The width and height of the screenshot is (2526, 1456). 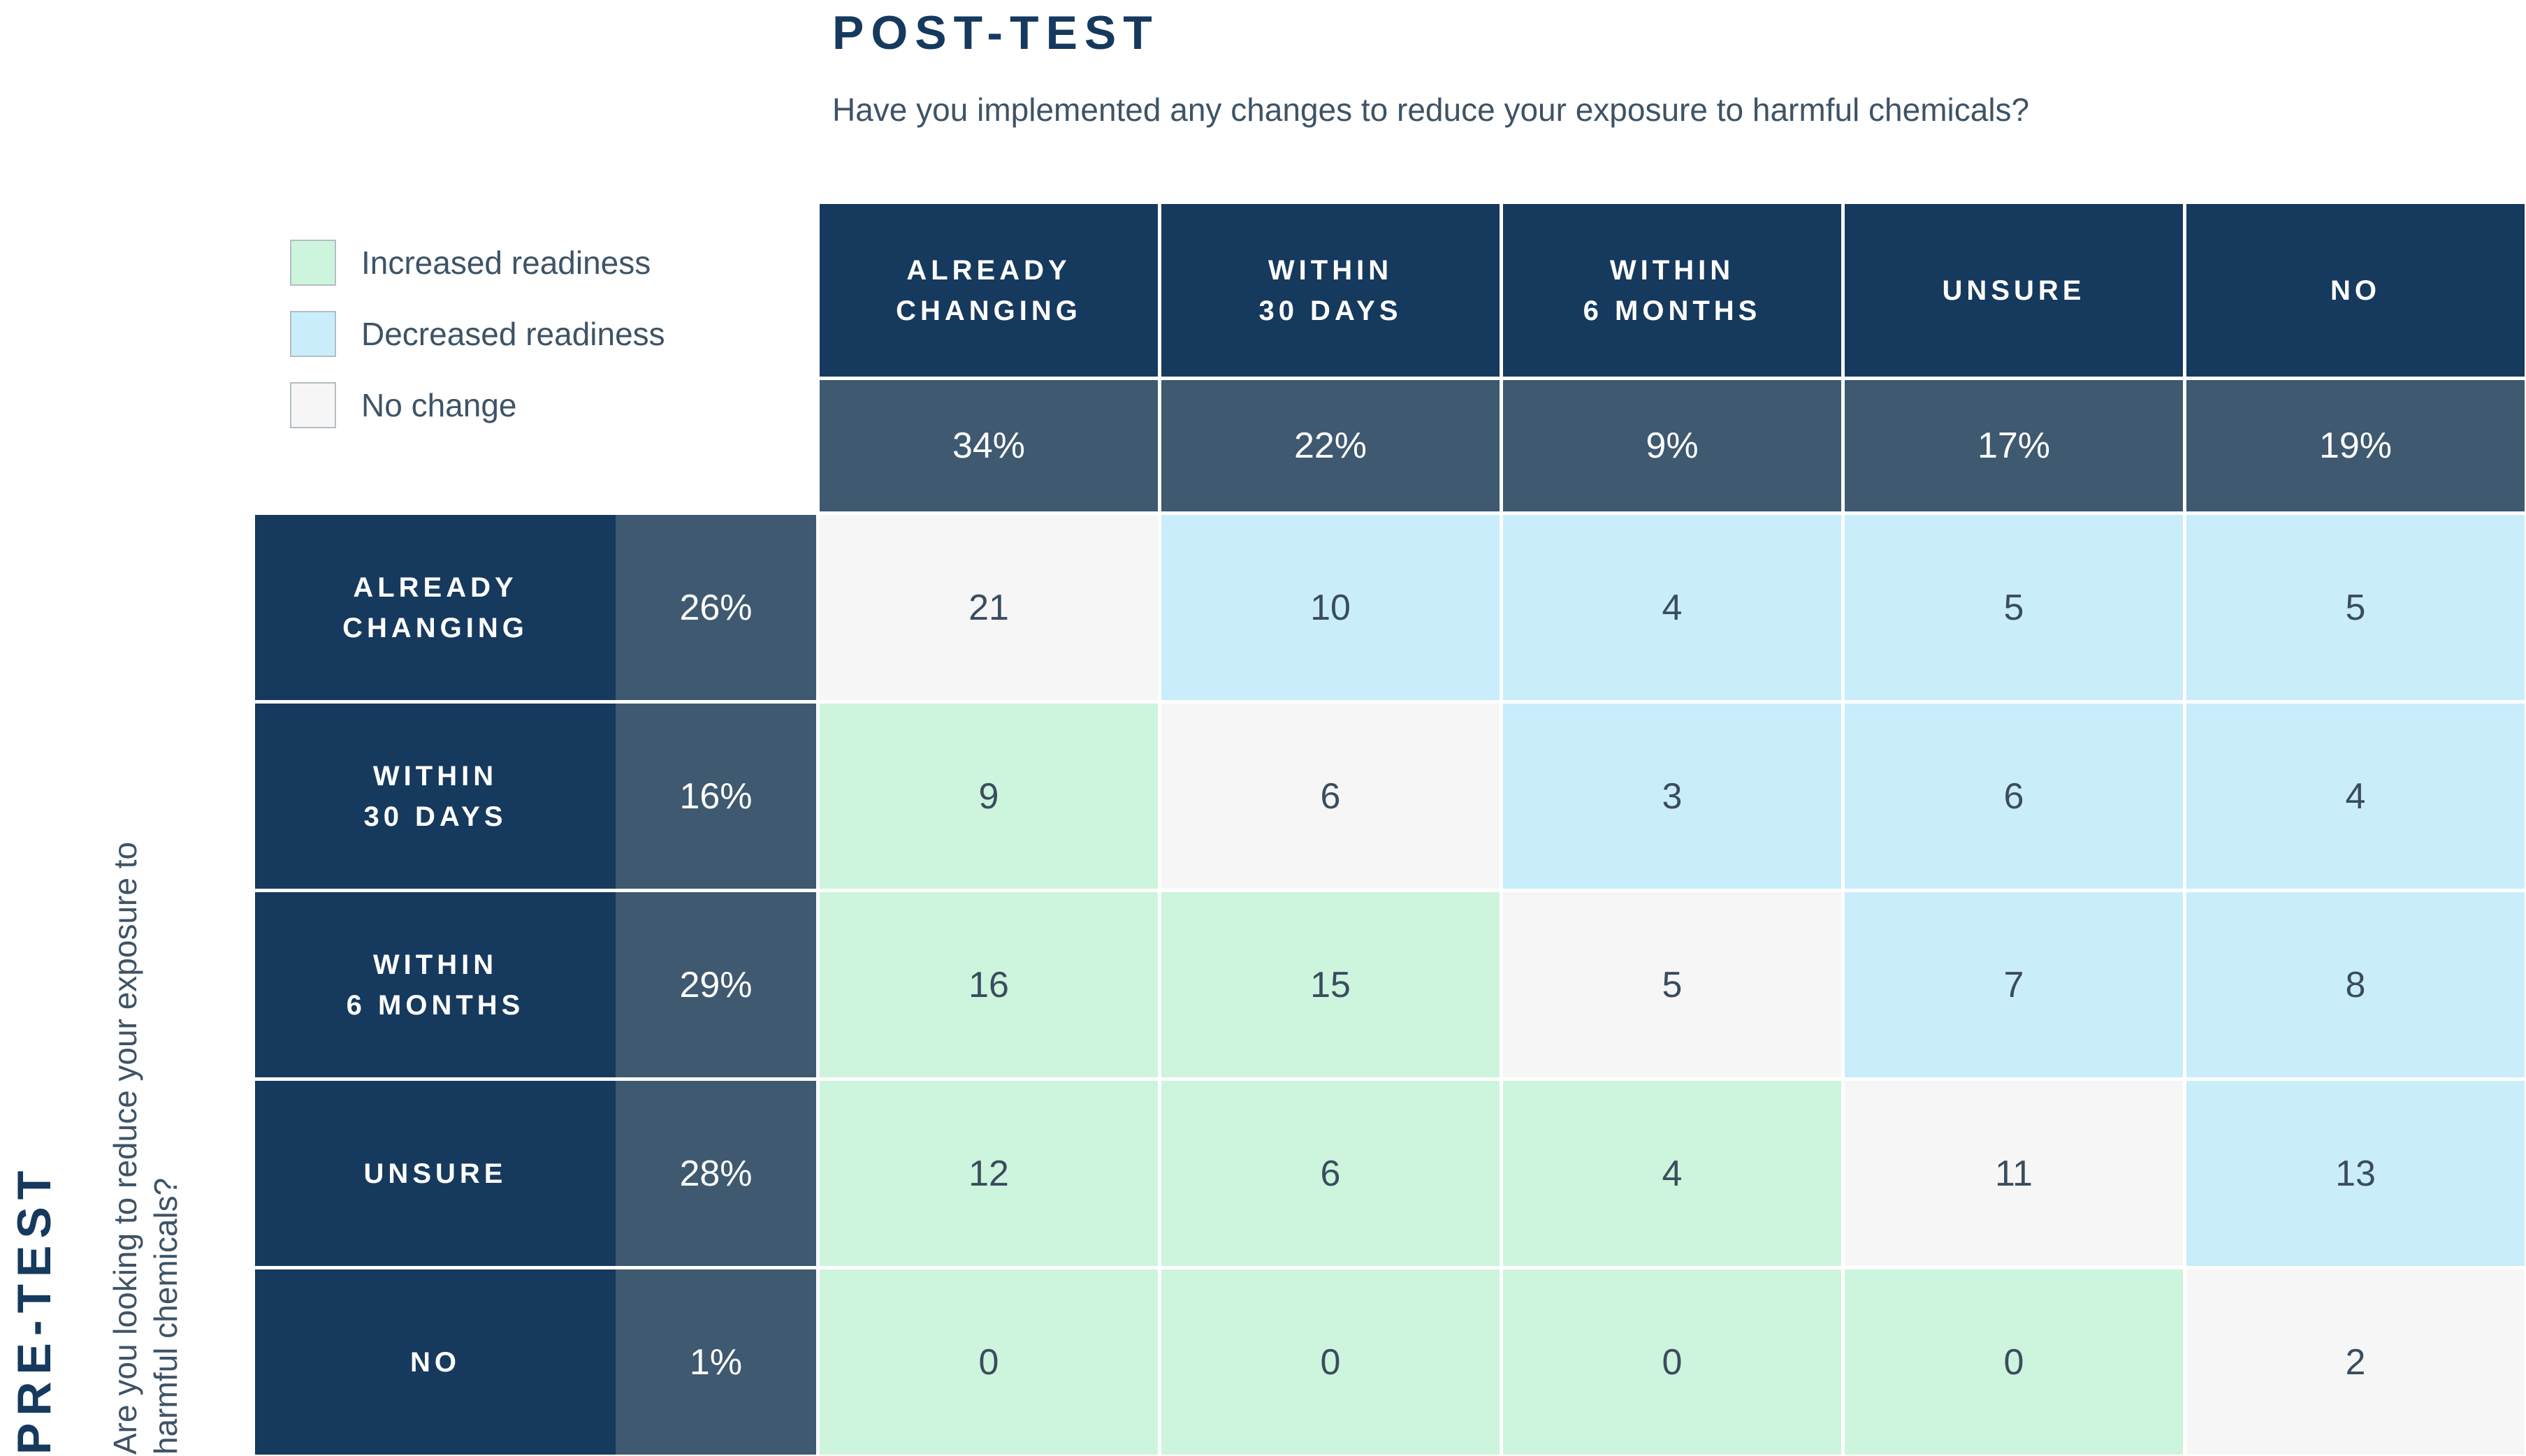 I want to click on col-header-label: WITHIN 30 DAYS, so click(x=1330, y=290).